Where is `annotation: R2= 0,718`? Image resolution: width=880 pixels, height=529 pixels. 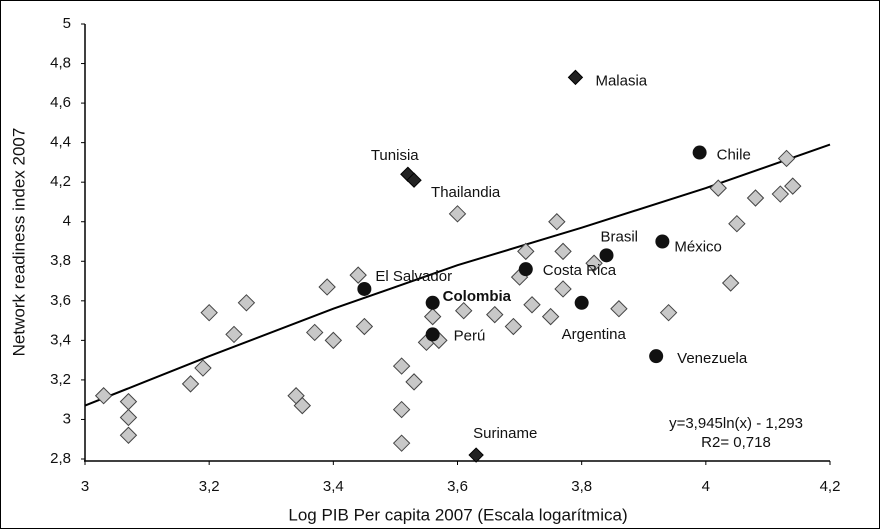
annotation: R2= 0,718 is located at coordinates (736, 442).